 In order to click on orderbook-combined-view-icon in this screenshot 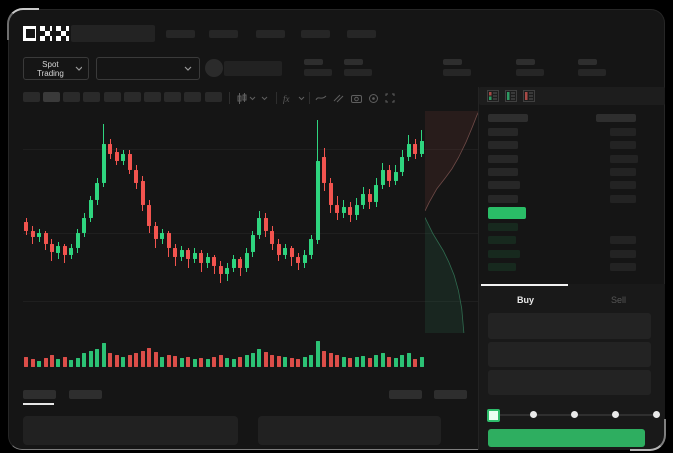, I will do `click(493, 96)`.